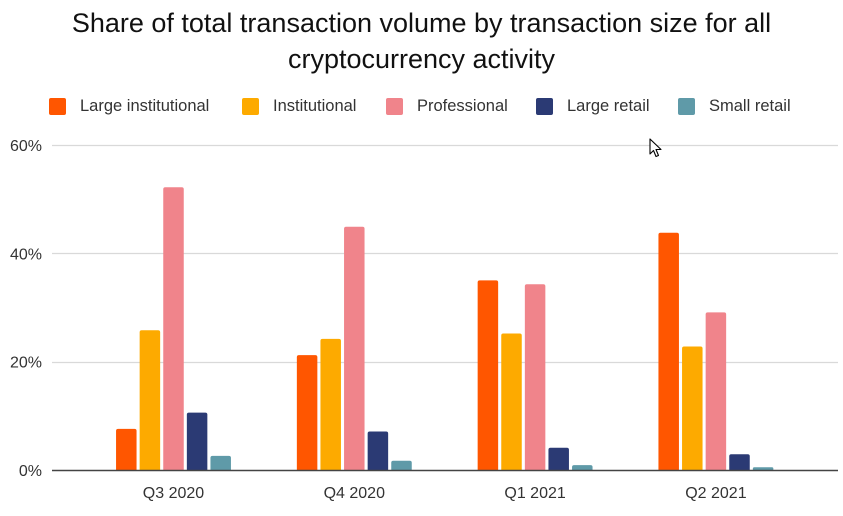  What do you see at coordinates (26, 363) in the screenshot?
I see `y-tick-label: 20%` at bounding box center [26, 363].